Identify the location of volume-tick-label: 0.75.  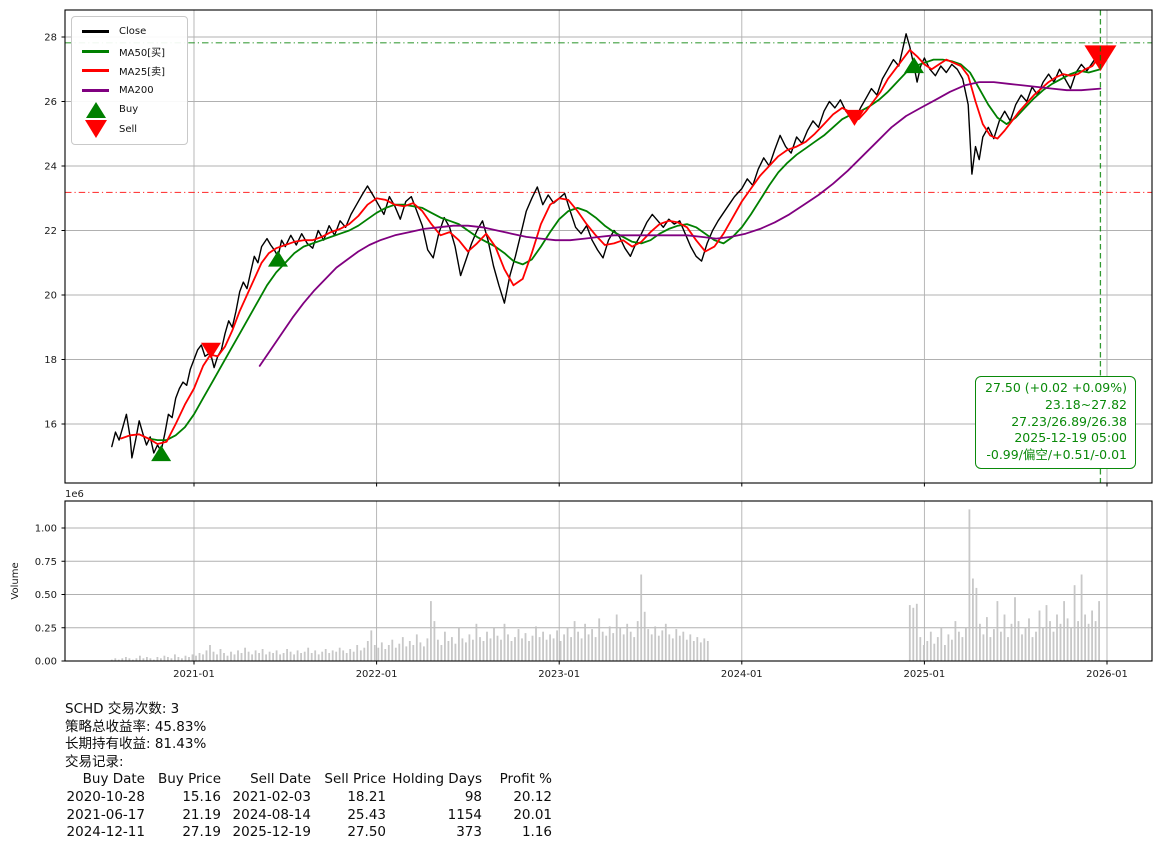
(46, 562).